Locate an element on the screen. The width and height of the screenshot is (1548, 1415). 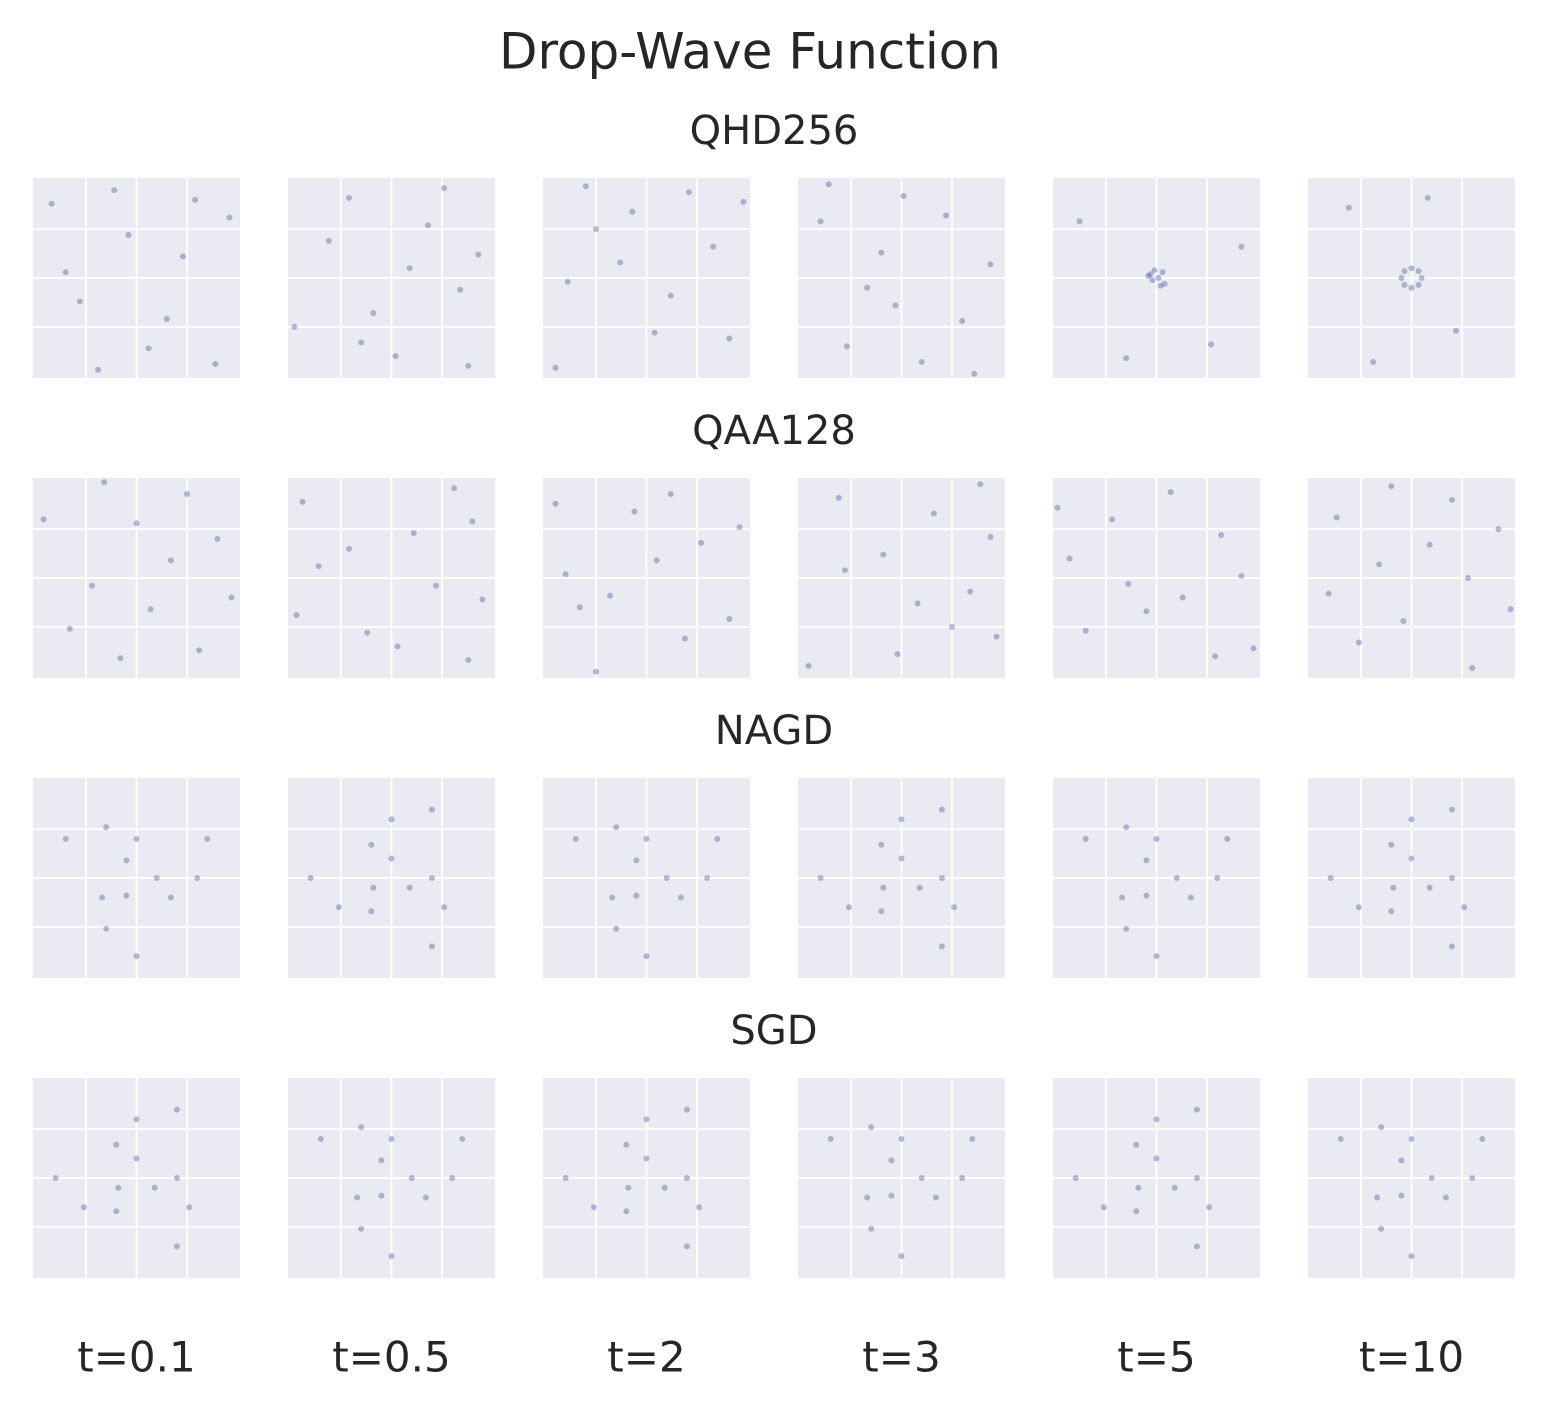
column-label: t=2 is located at coordinates (646, 1357).